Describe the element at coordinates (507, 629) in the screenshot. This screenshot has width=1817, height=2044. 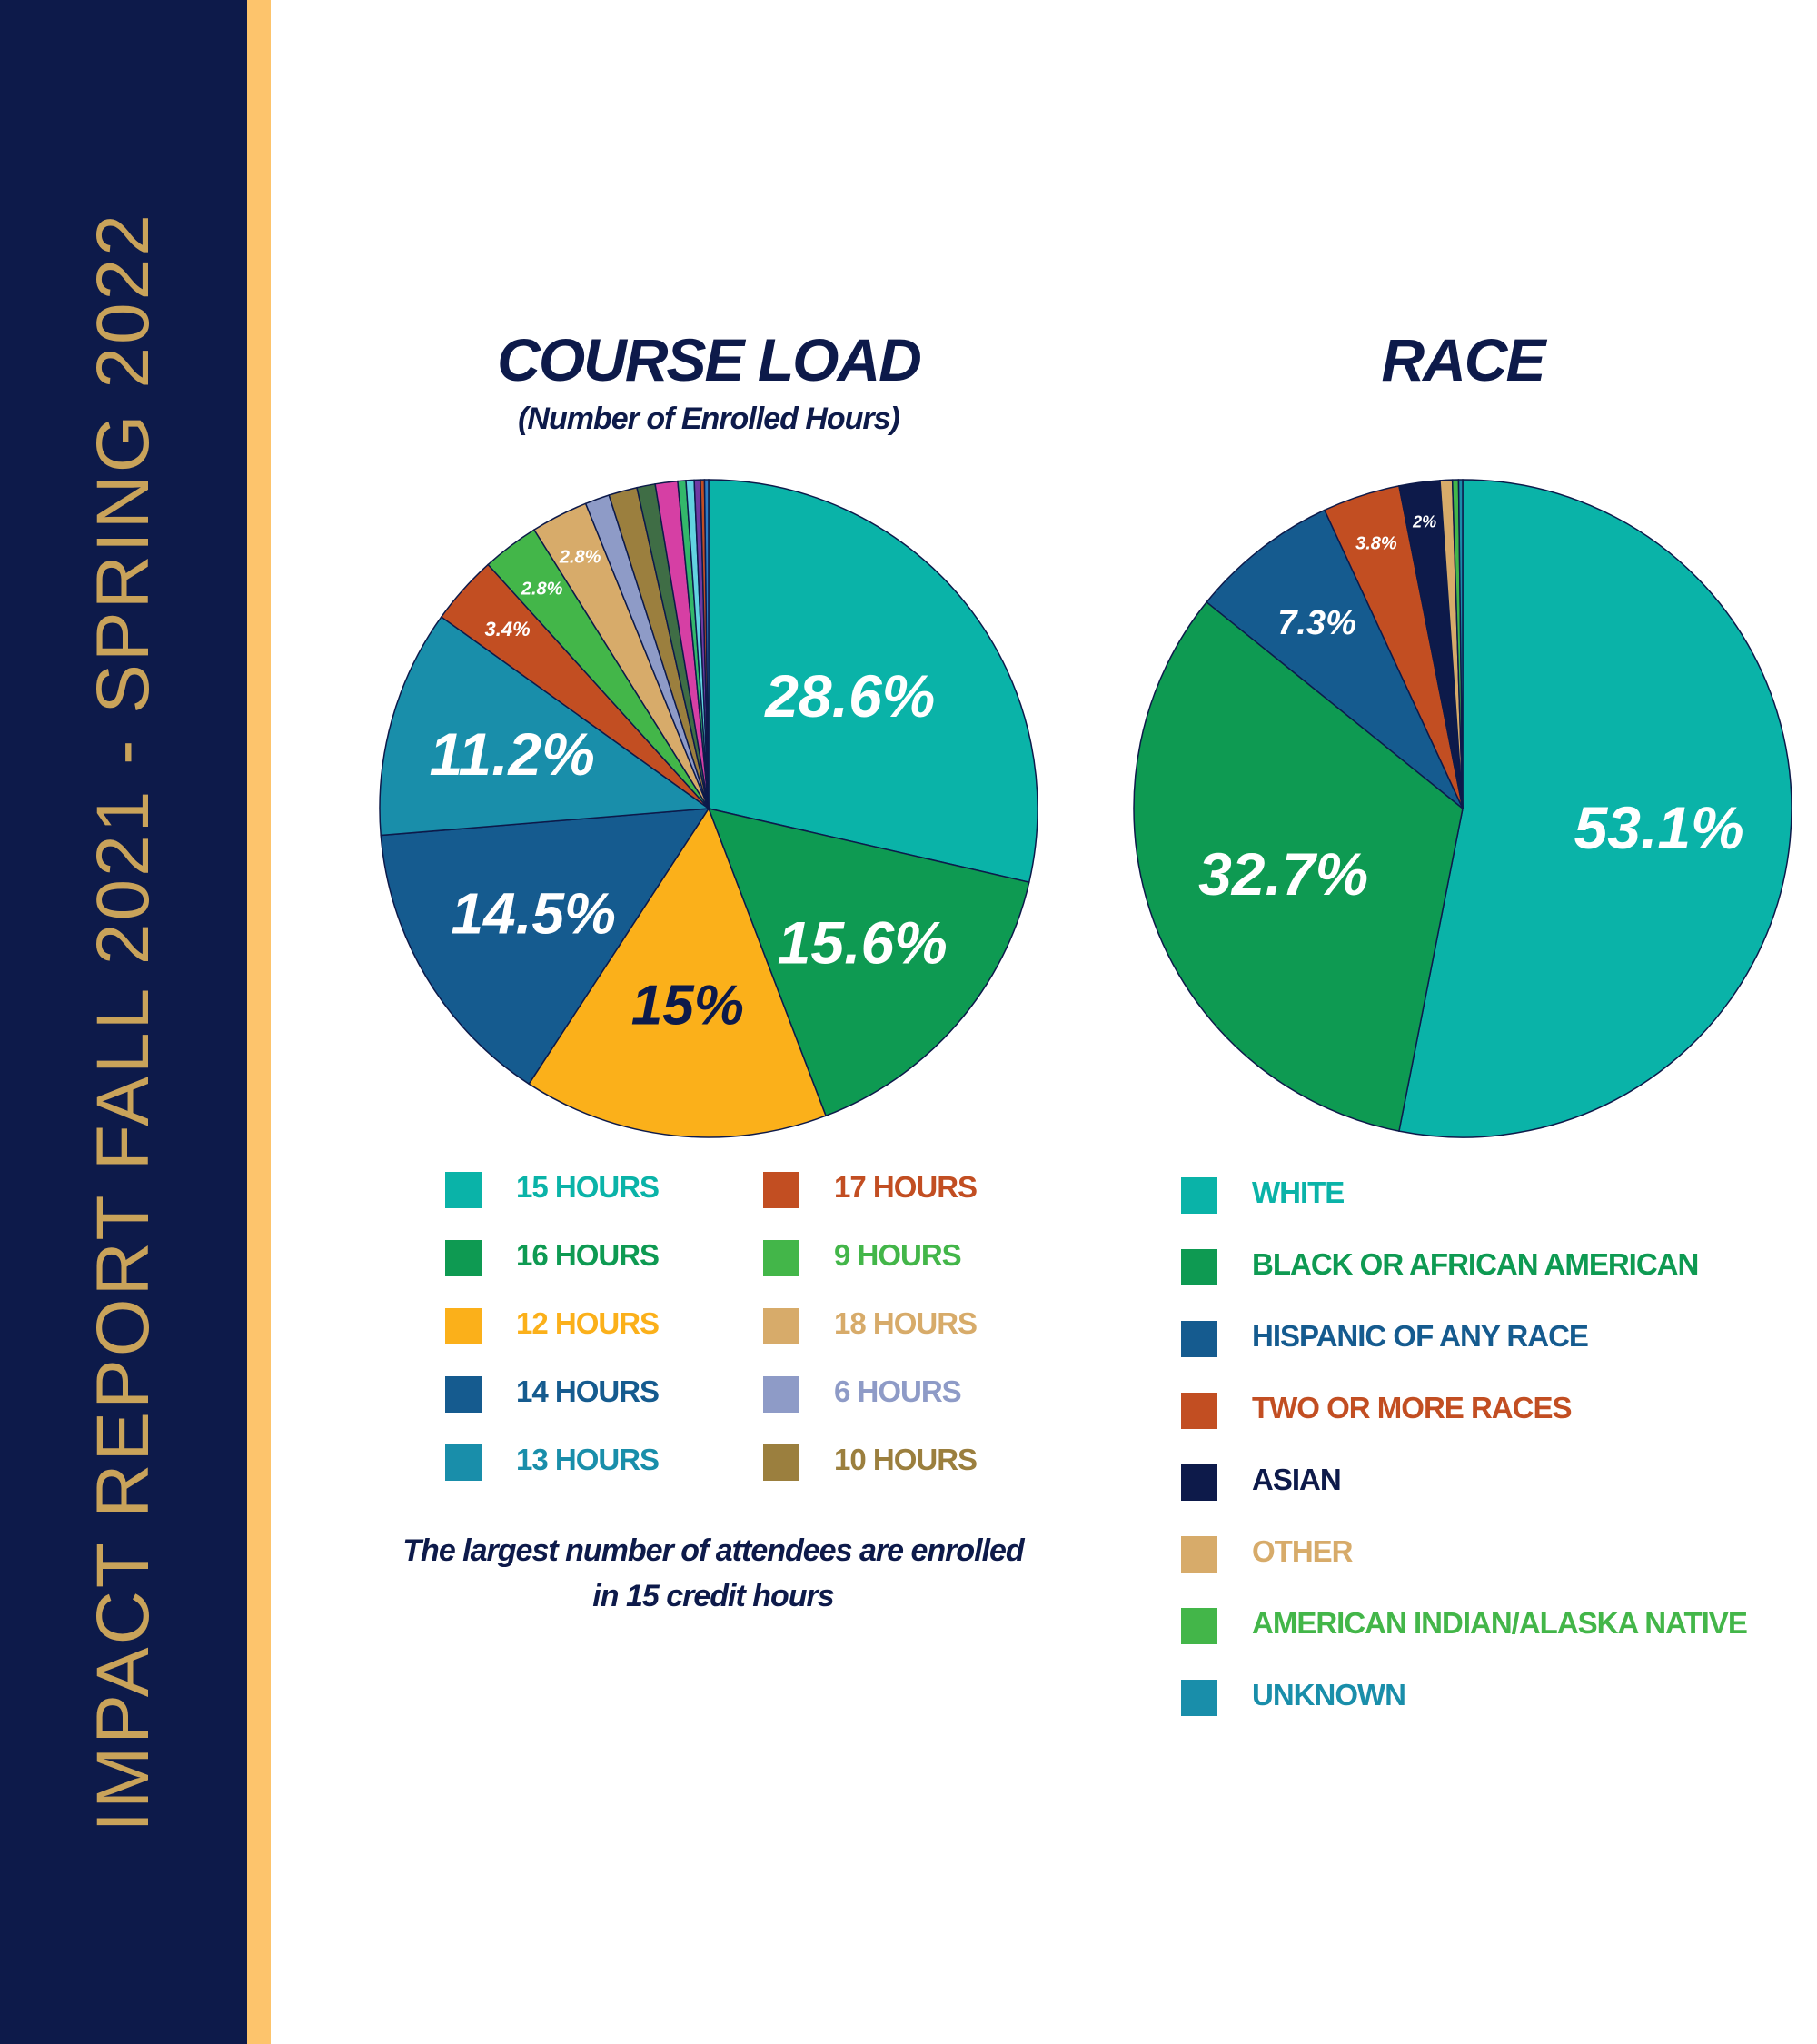
I see `slice-value-label: 3.4%` at that location.